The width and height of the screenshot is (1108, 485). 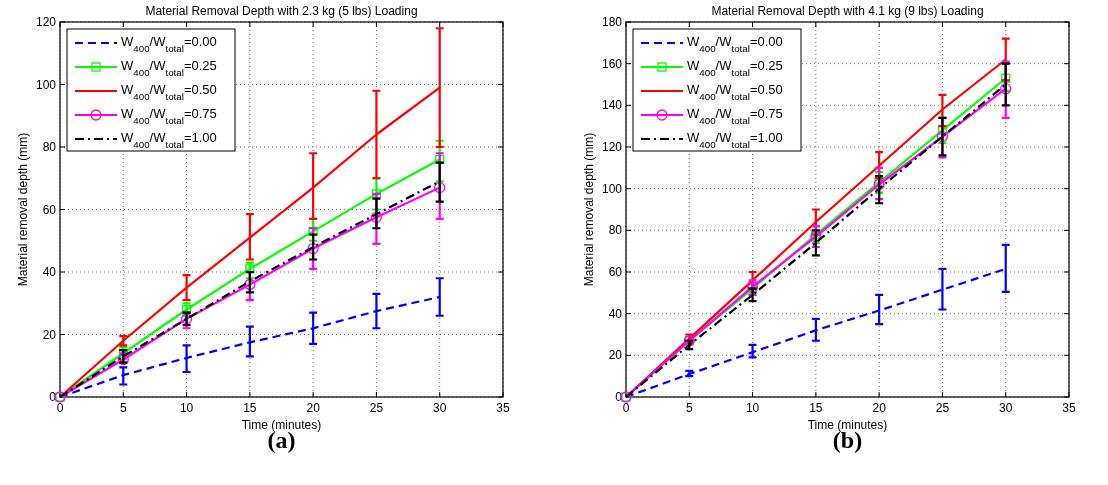 What do you see at coordinates (612, 105) in the screenshot?
I see `y-tick-label: 140` at bounding box center [612, 105].